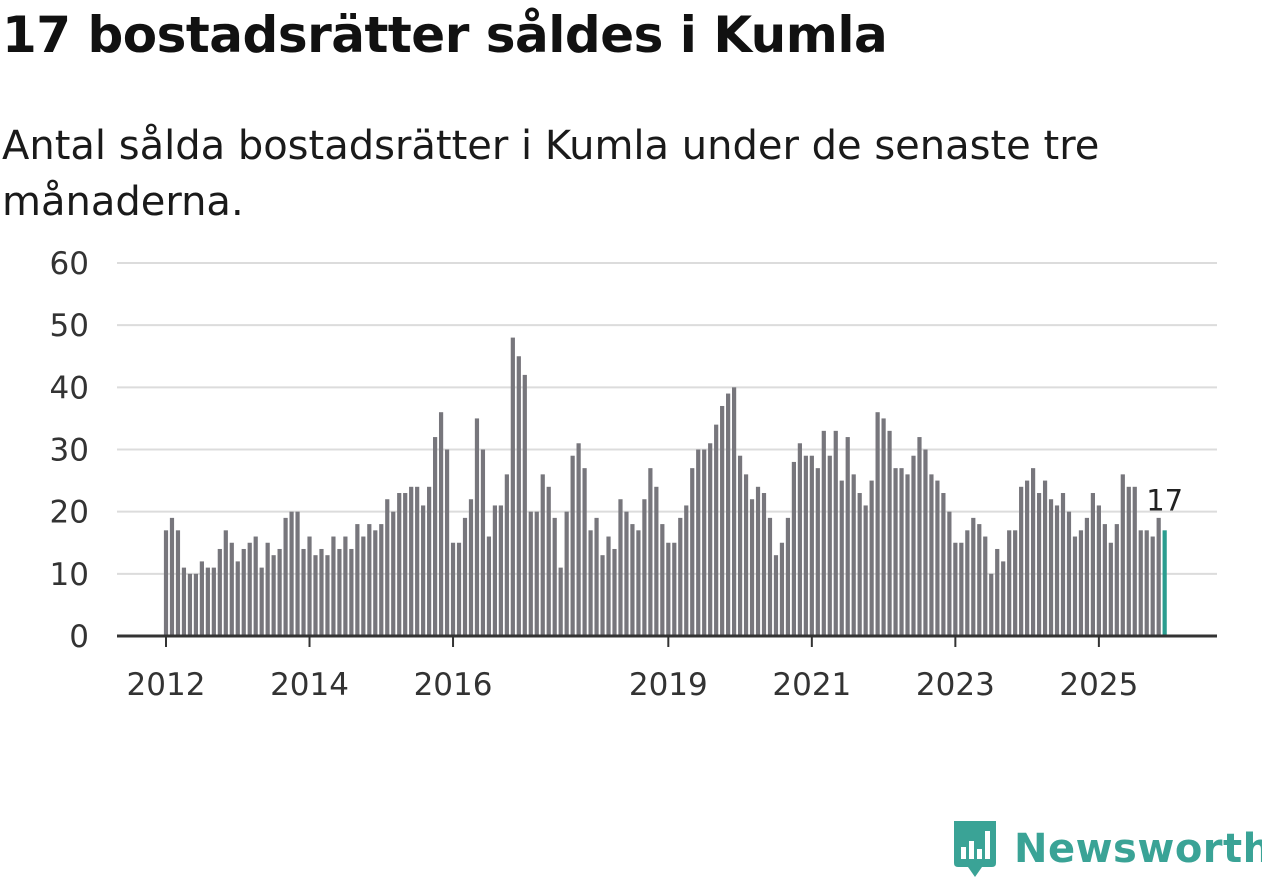 This screenshot has width=1262, height=880. What do you see at coordinates (166, 685) in the screenshot?
I see `x-tick-label: 2012` at bounding box center [166, 685].